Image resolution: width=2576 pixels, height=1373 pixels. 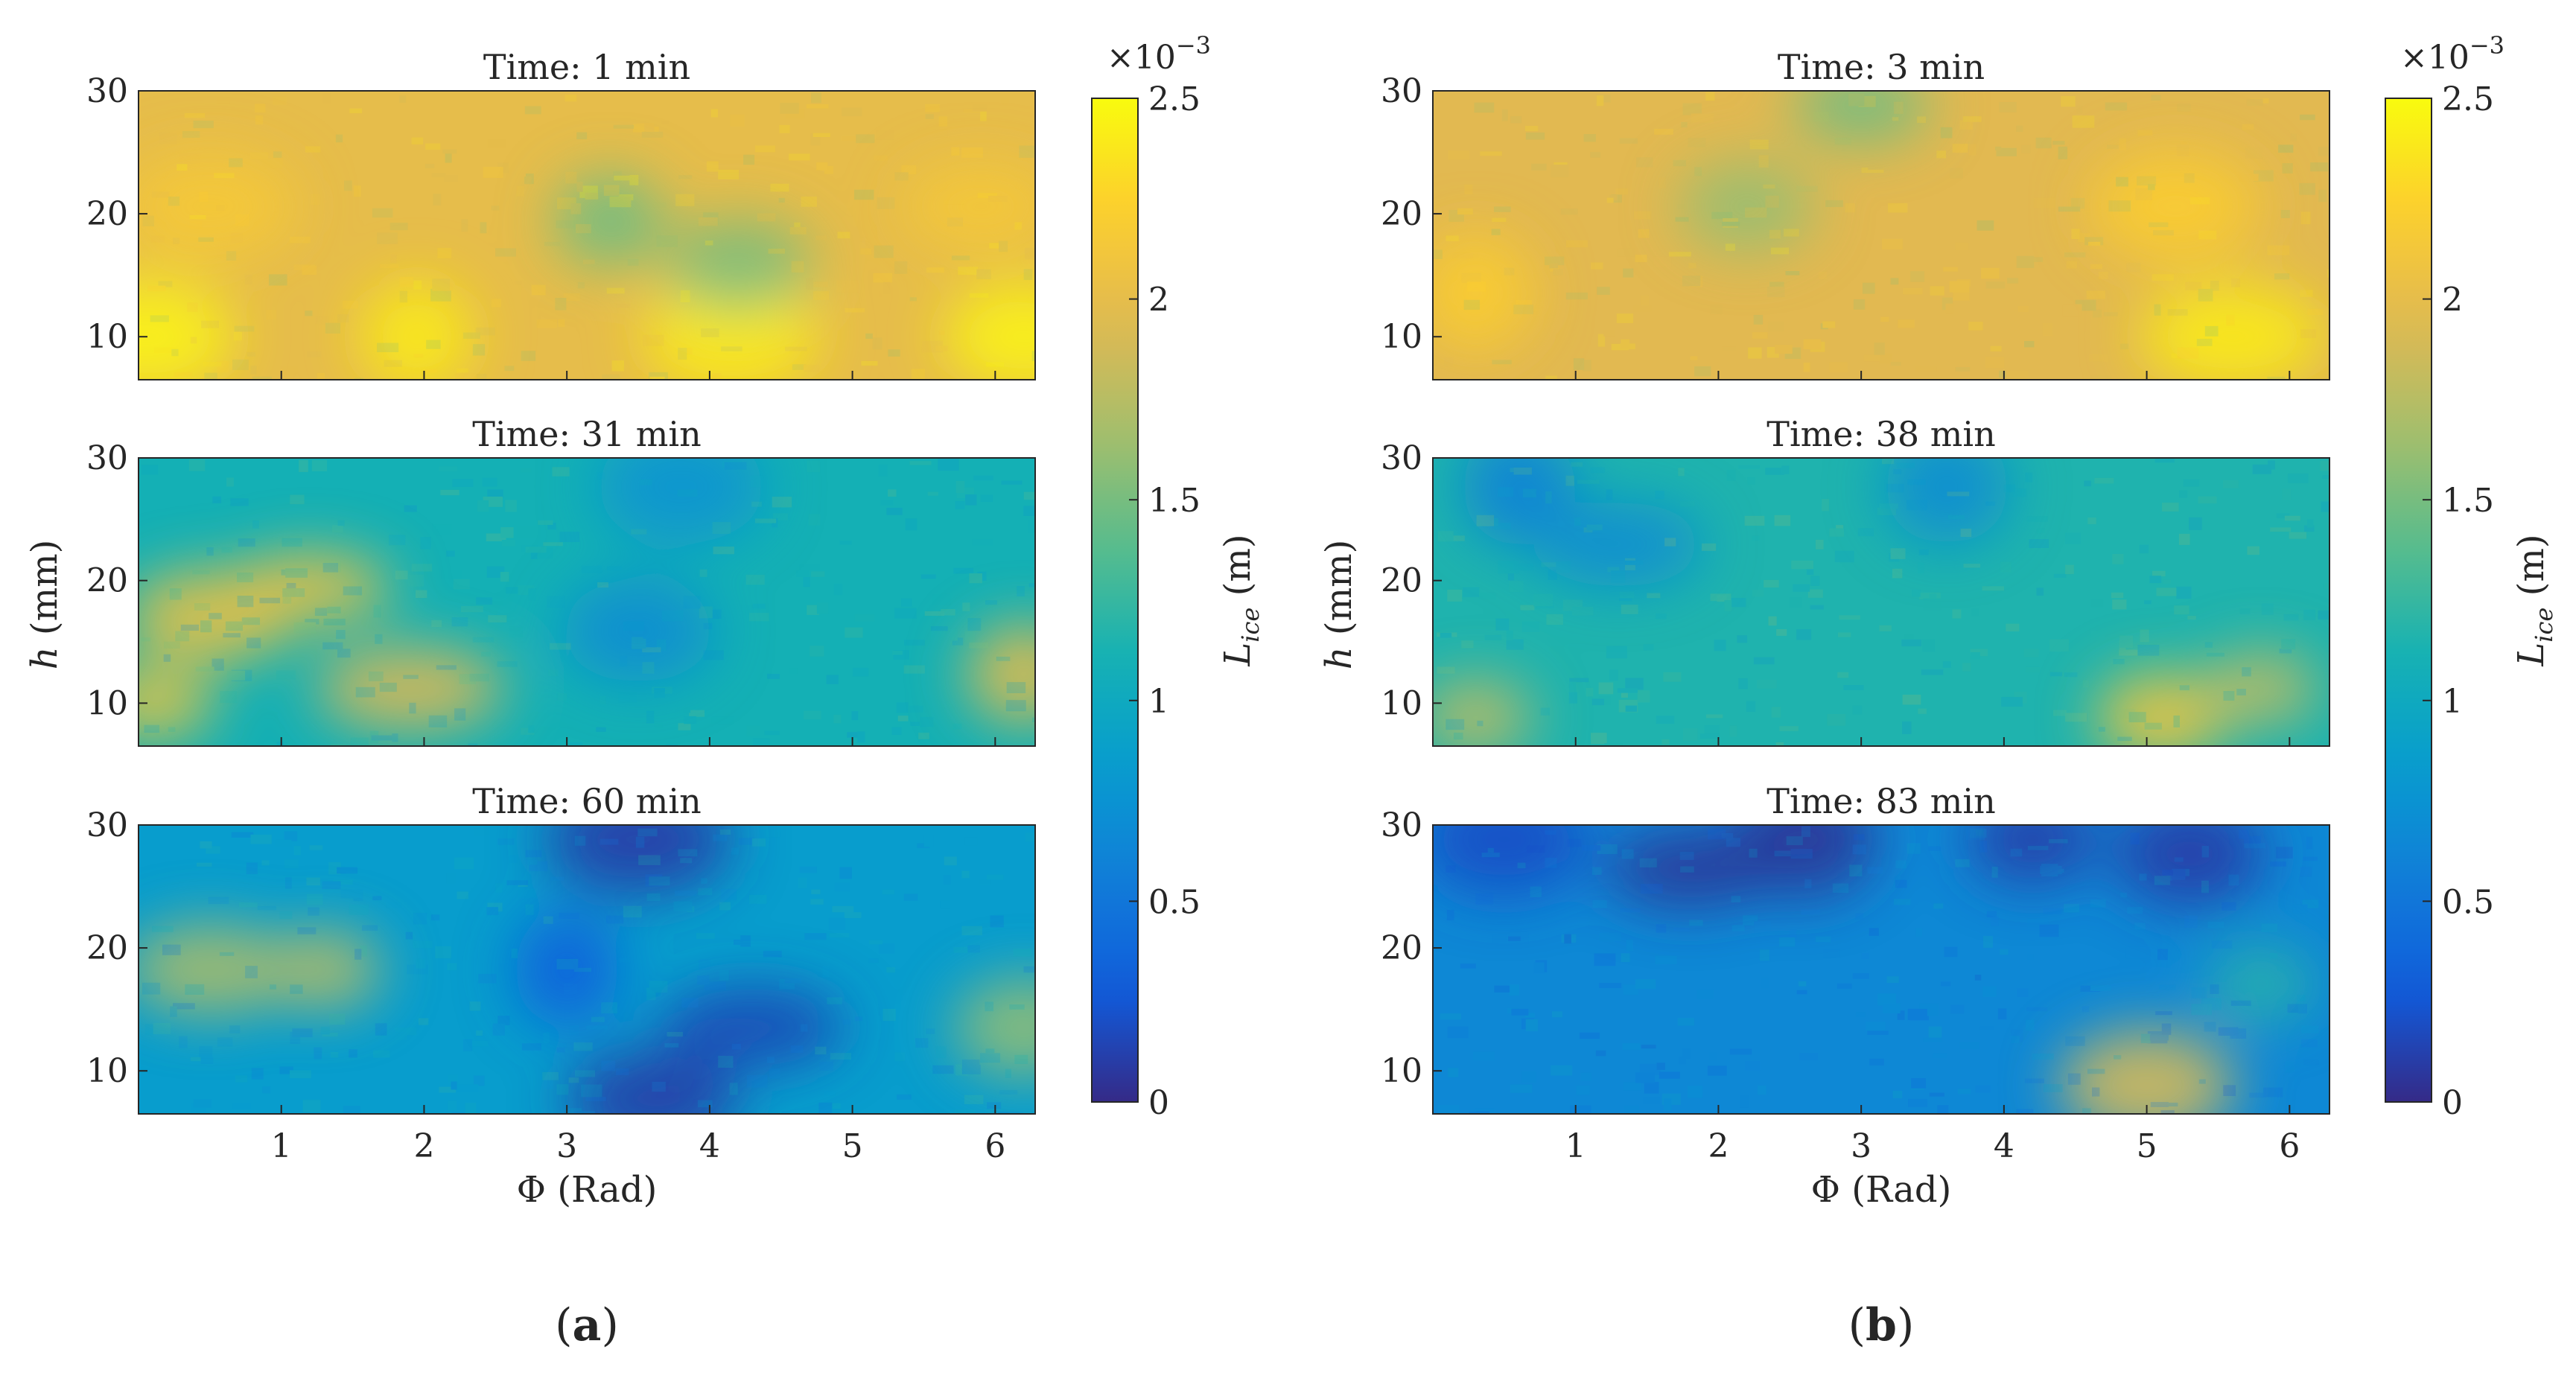 I want to click on colorbar-tick-label: 2.5, so click(x=1174, y=99).